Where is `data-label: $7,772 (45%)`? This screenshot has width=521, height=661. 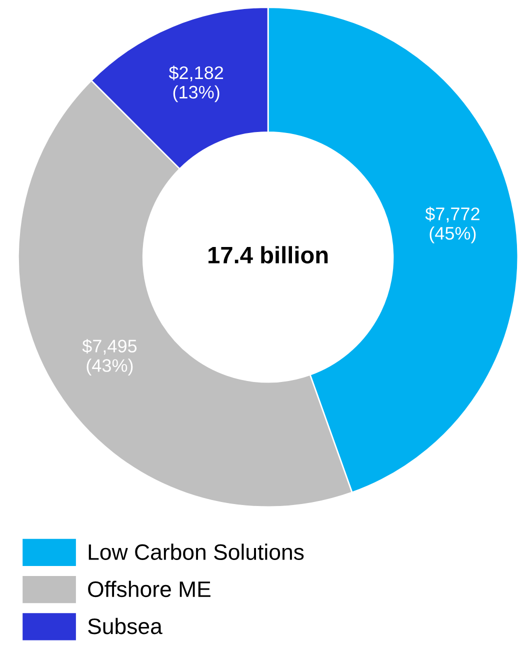
data-label: $7,772 (45%) is located at coordinates (452, 225).